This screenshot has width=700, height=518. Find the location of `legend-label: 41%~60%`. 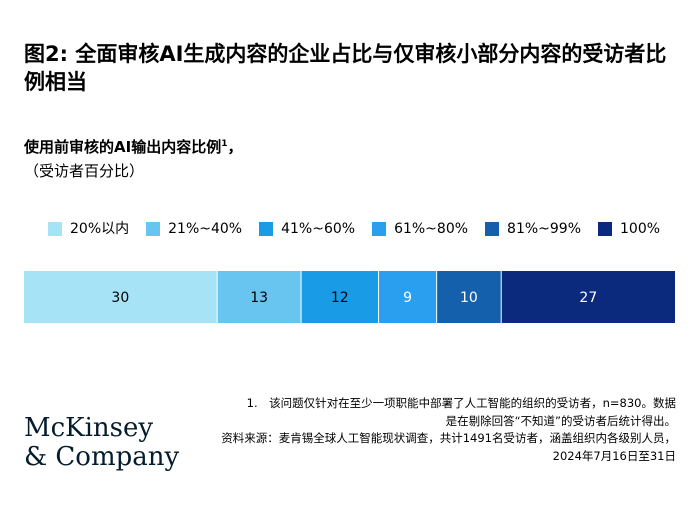

legend-label: 41%~60% is located at coordinates (318, 229).